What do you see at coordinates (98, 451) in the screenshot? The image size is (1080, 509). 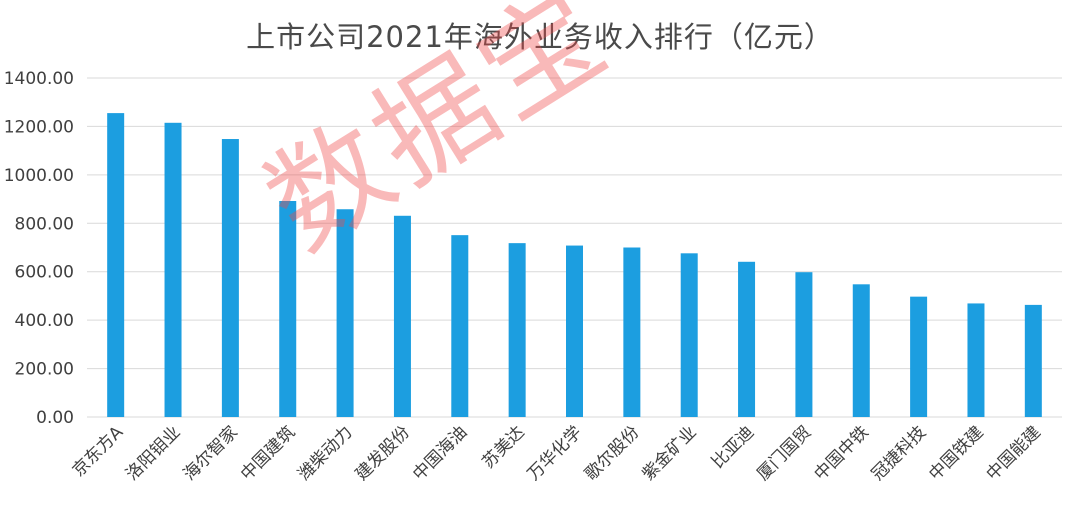 I see `x-tick-label: 京东方A` at bounding box center [98, 451].